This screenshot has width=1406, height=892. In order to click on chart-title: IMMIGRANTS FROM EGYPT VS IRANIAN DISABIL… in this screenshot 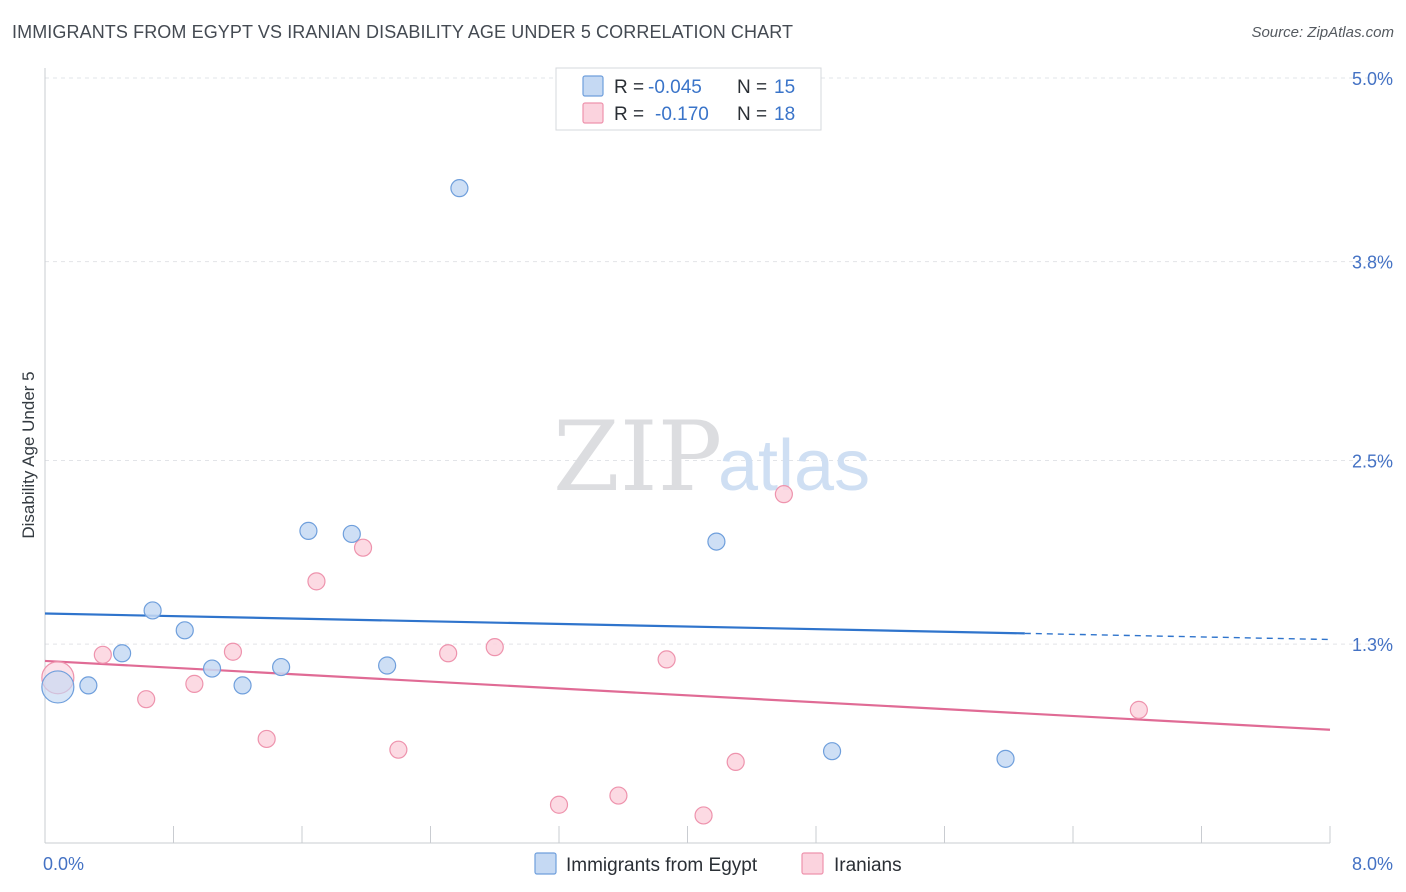, I will do `click(403, 32)`.